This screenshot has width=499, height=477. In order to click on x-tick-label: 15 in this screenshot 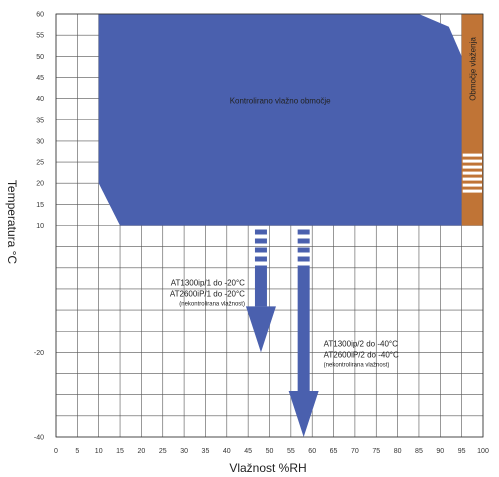, I will do `click(120, 451)`.